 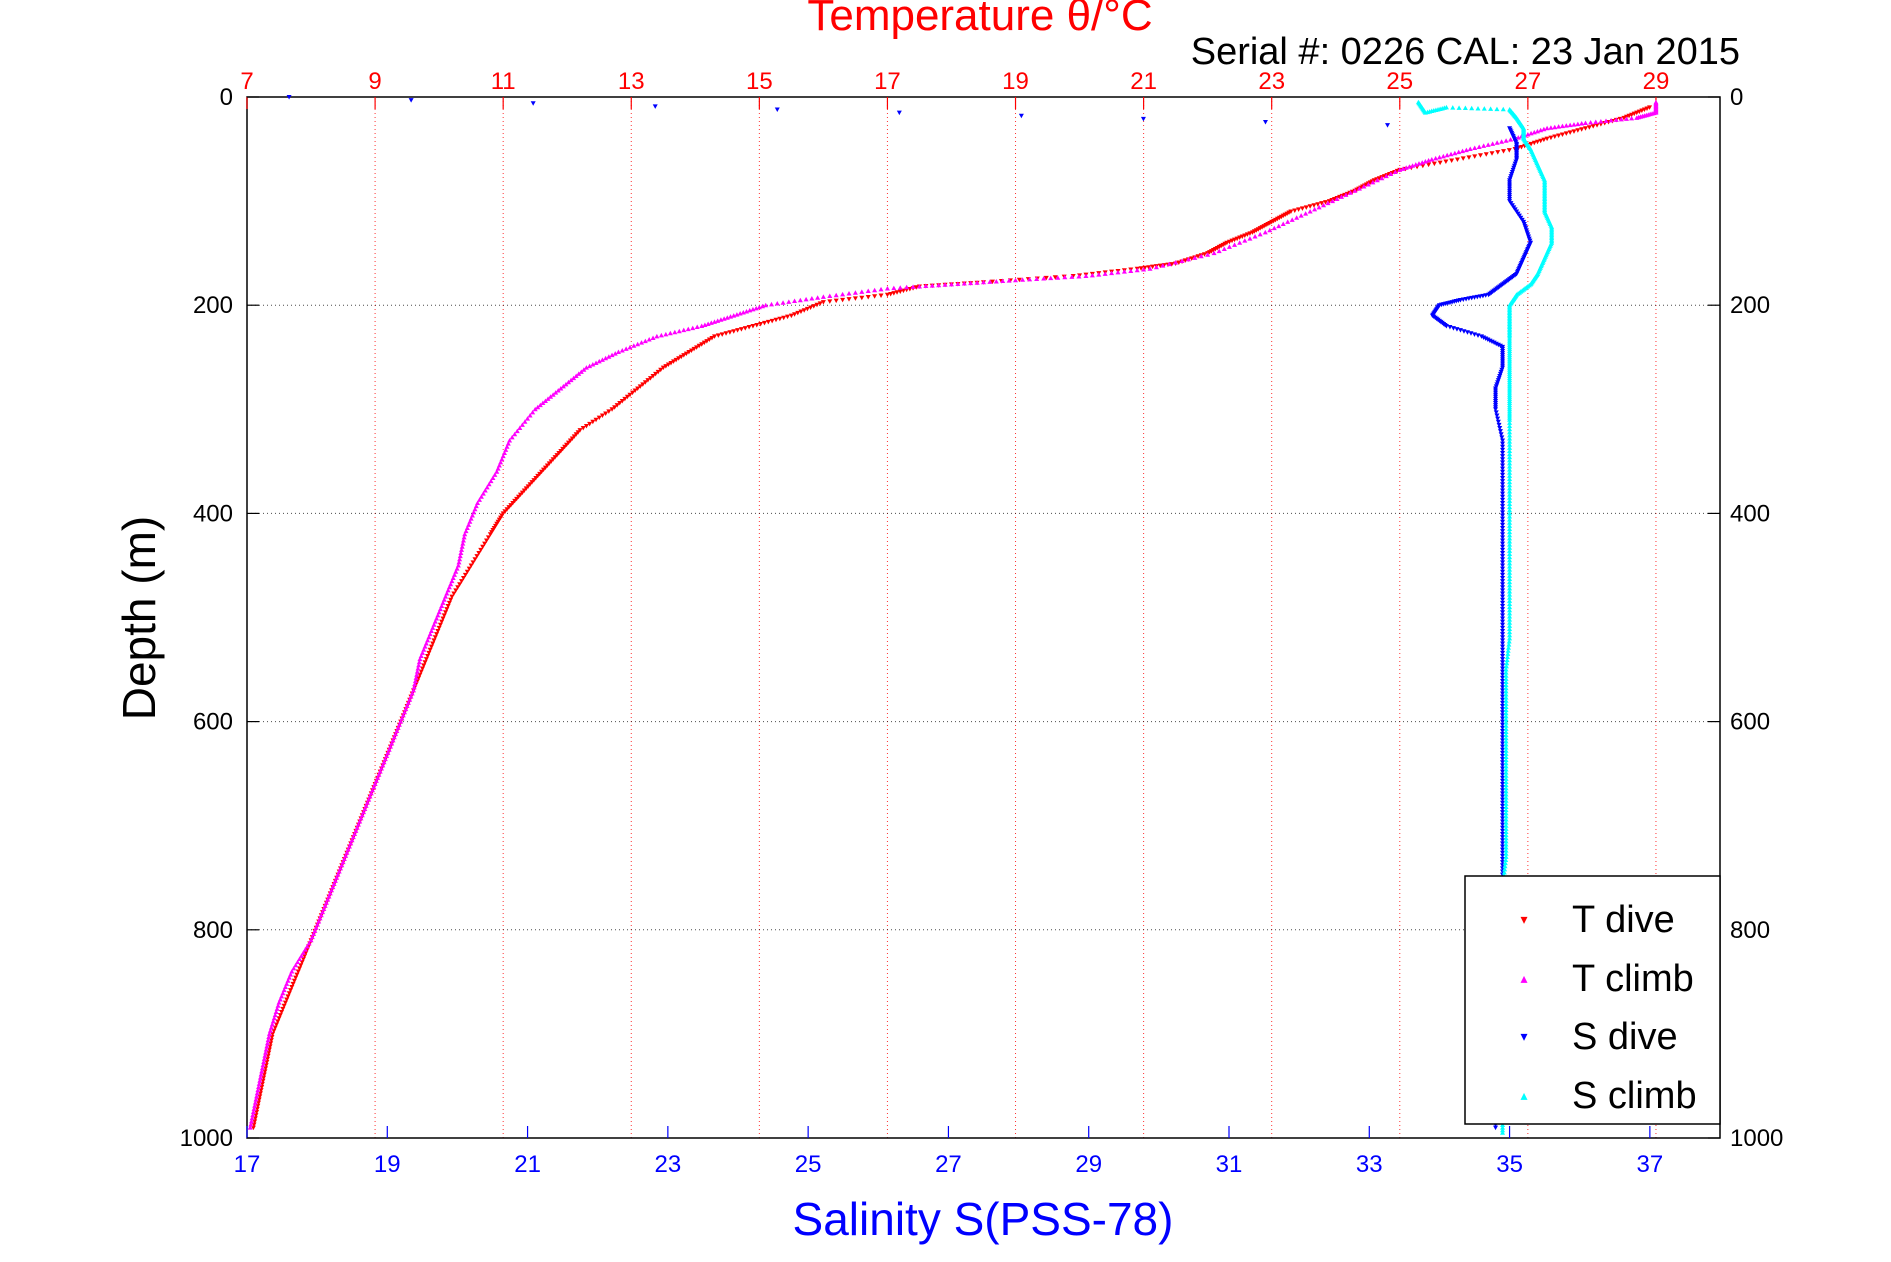 I want to click on tick-label-top: 11, so click(x=503, y=81).